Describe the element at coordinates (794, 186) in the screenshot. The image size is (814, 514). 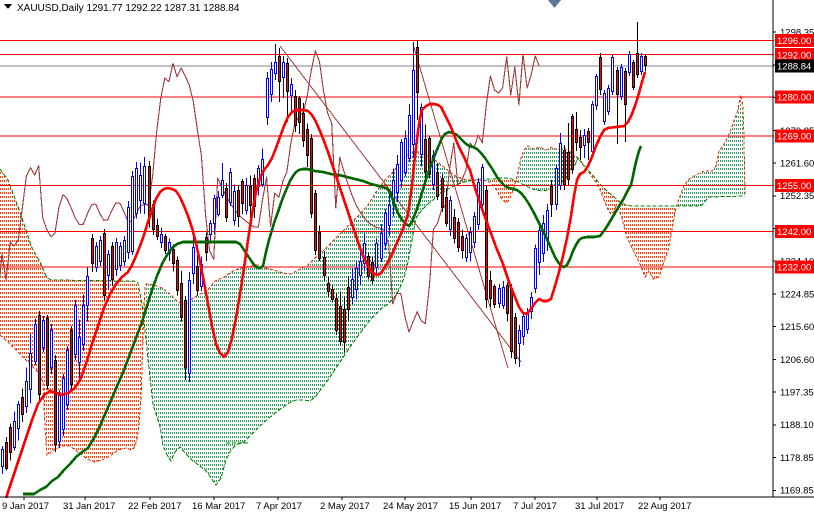
I see `svg-text: 1255.00` at that location.